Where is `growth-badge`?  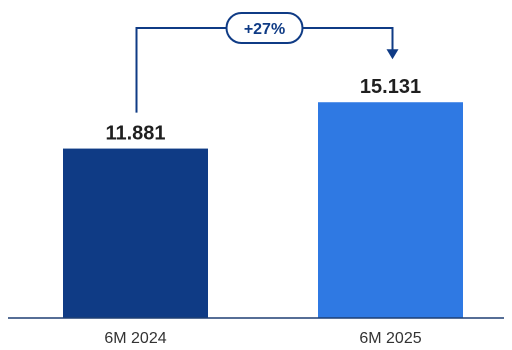 growth-badge is located at coordinates (264, 28).